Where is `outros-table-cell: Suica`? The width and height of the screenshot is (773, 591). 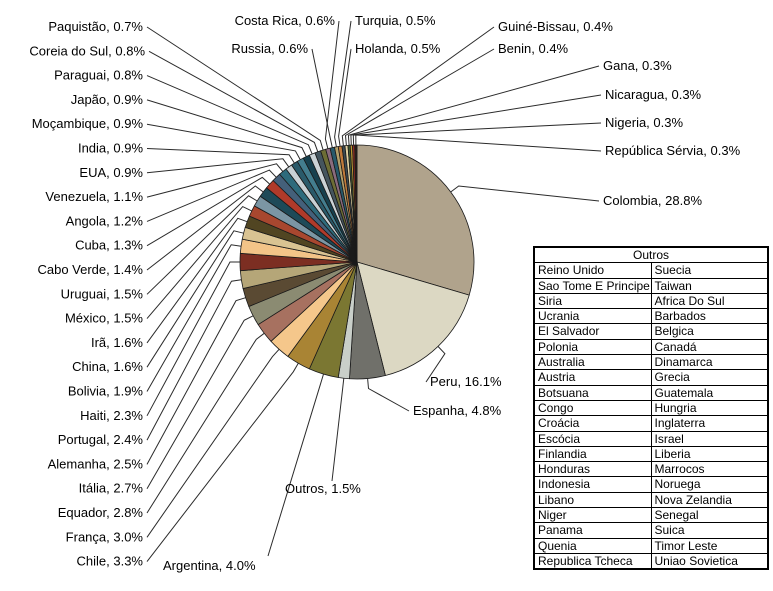 outros-table-cell: Suica is located at coordinates (709, 530).